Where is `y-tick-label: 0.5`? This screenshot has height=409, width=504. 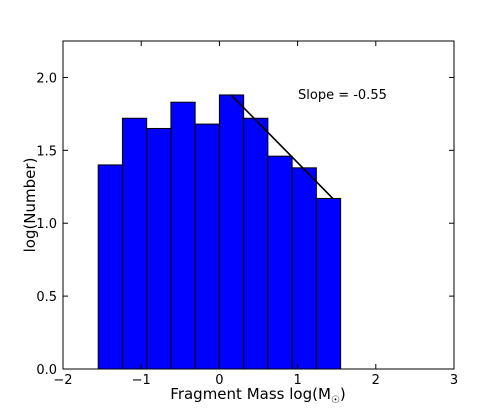 y-tick-label: 0.5 is located at coordinates (46, 297).